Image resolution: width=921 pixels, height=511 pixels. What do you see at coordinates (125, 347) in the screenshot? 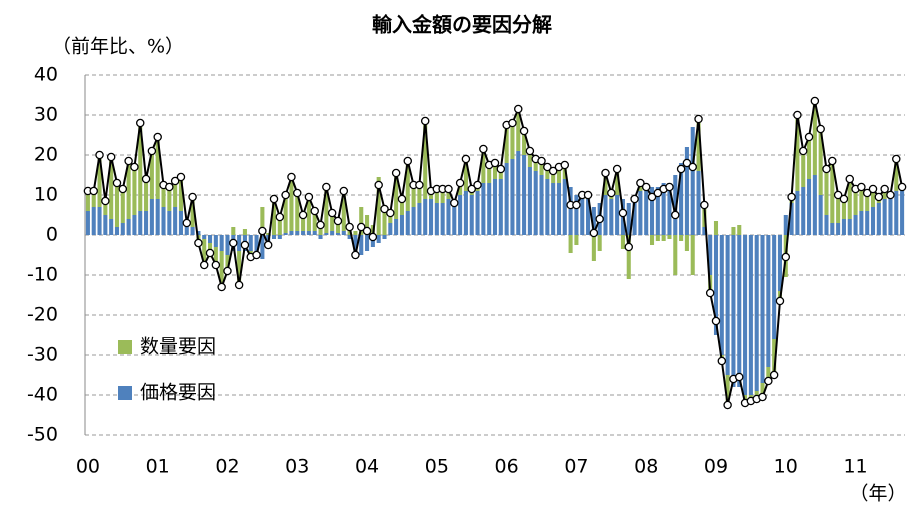
I see `legend-swatch` at bounding box center [125, 347].